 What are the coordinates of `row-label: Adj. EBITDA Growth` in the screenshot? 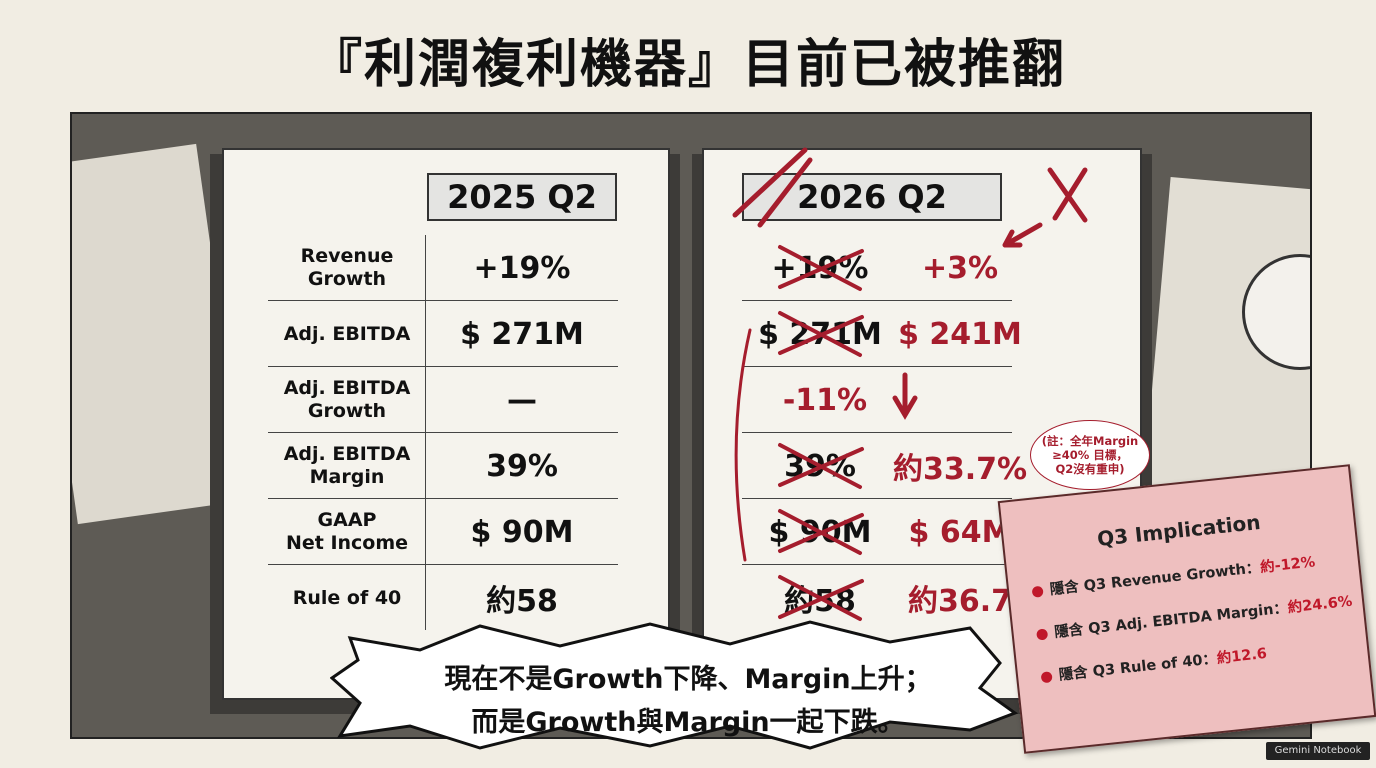 It's located at (347, 399).